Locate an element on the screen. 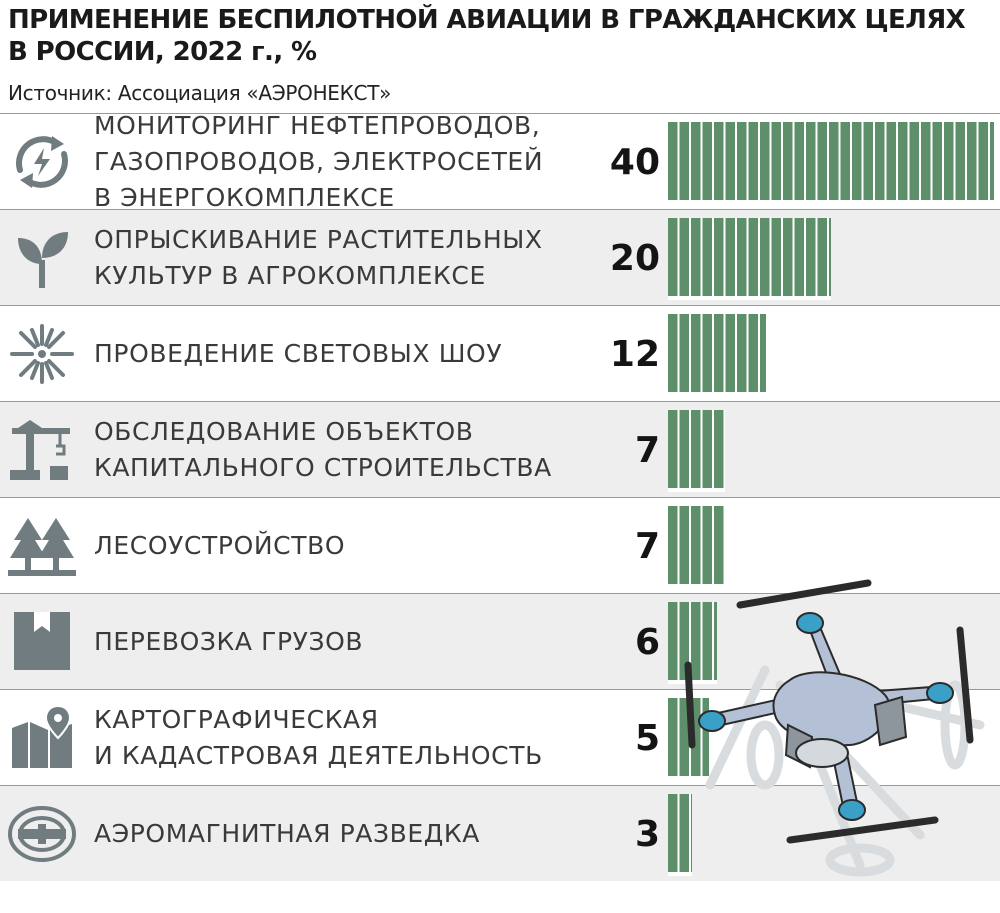 The width and height of the screenshot is (1000, 913). data-label: 20 is located at coordinates (634, 258).